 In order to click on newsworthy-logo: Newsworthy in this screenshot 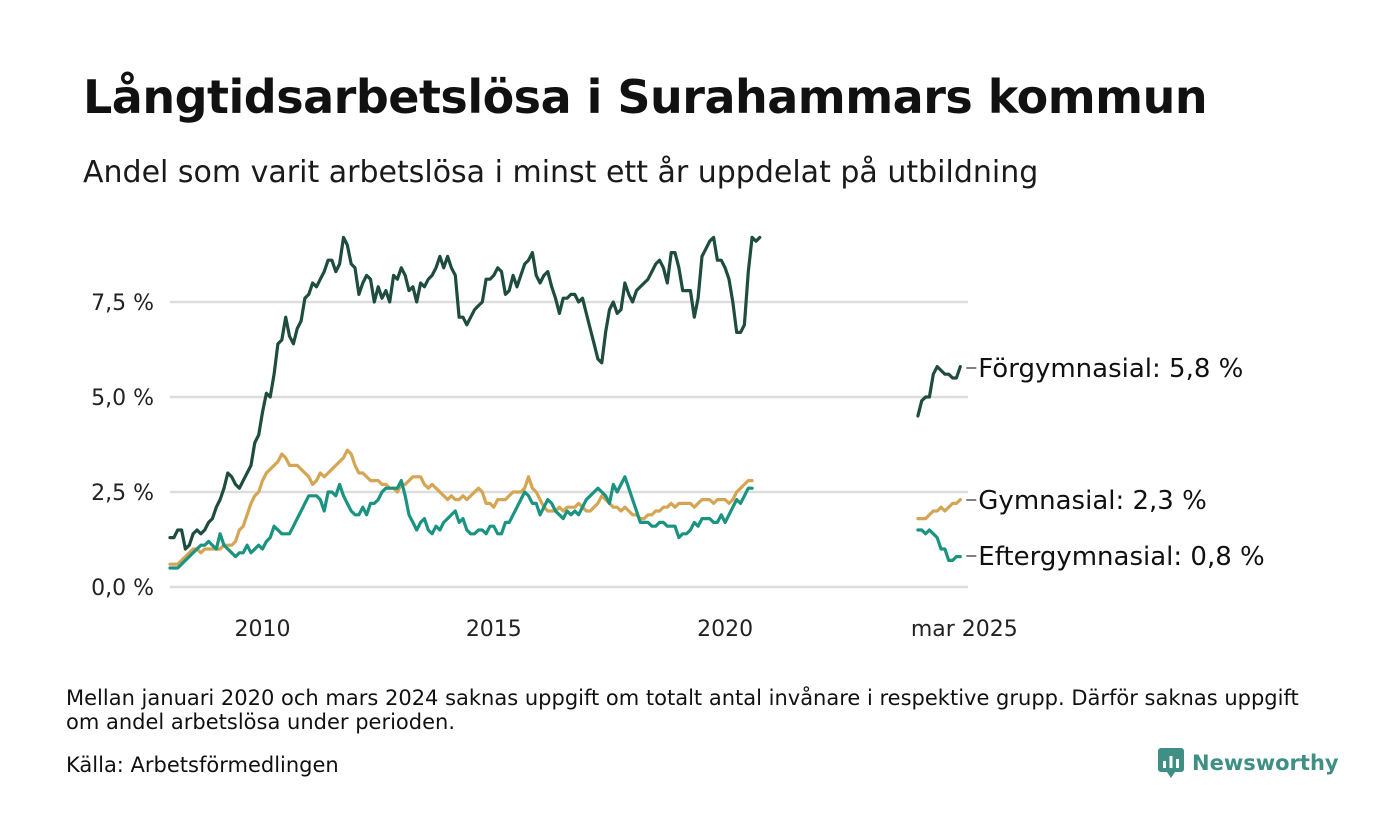, I will do `click(1248, 763)`.